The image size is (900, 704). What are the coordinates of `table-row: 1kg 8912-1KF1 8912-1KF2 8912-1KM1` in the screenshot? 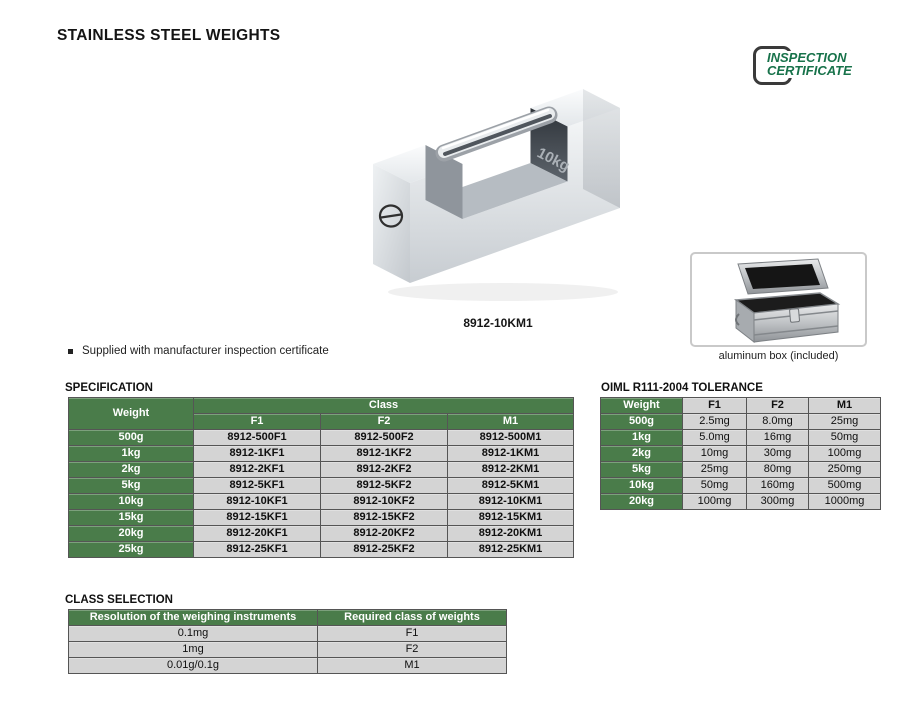 It's located at (321, 453).